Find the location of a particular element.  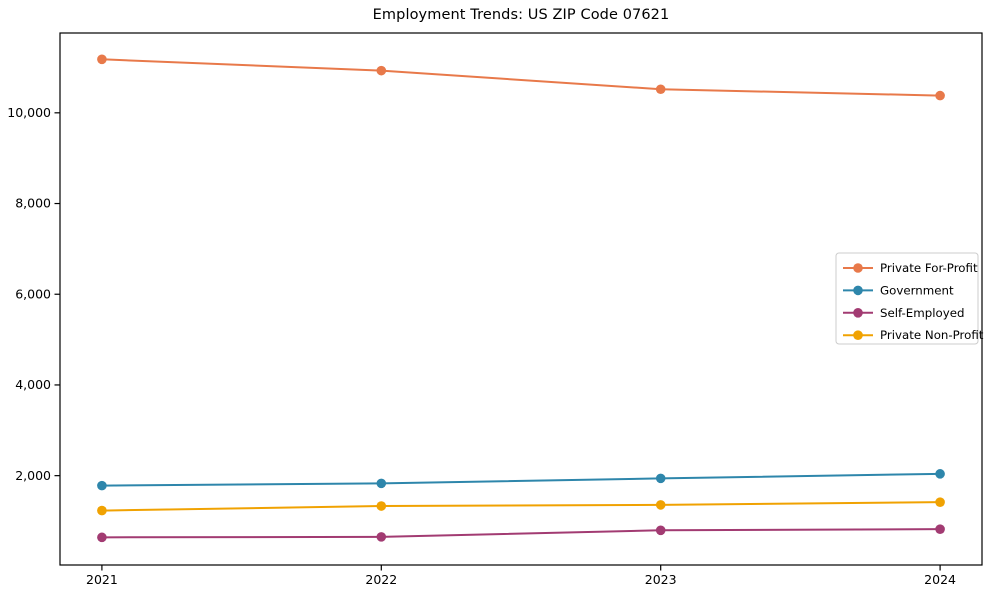

legend-item-self-employed: Self-Employed is located at coordinates (903, 313).